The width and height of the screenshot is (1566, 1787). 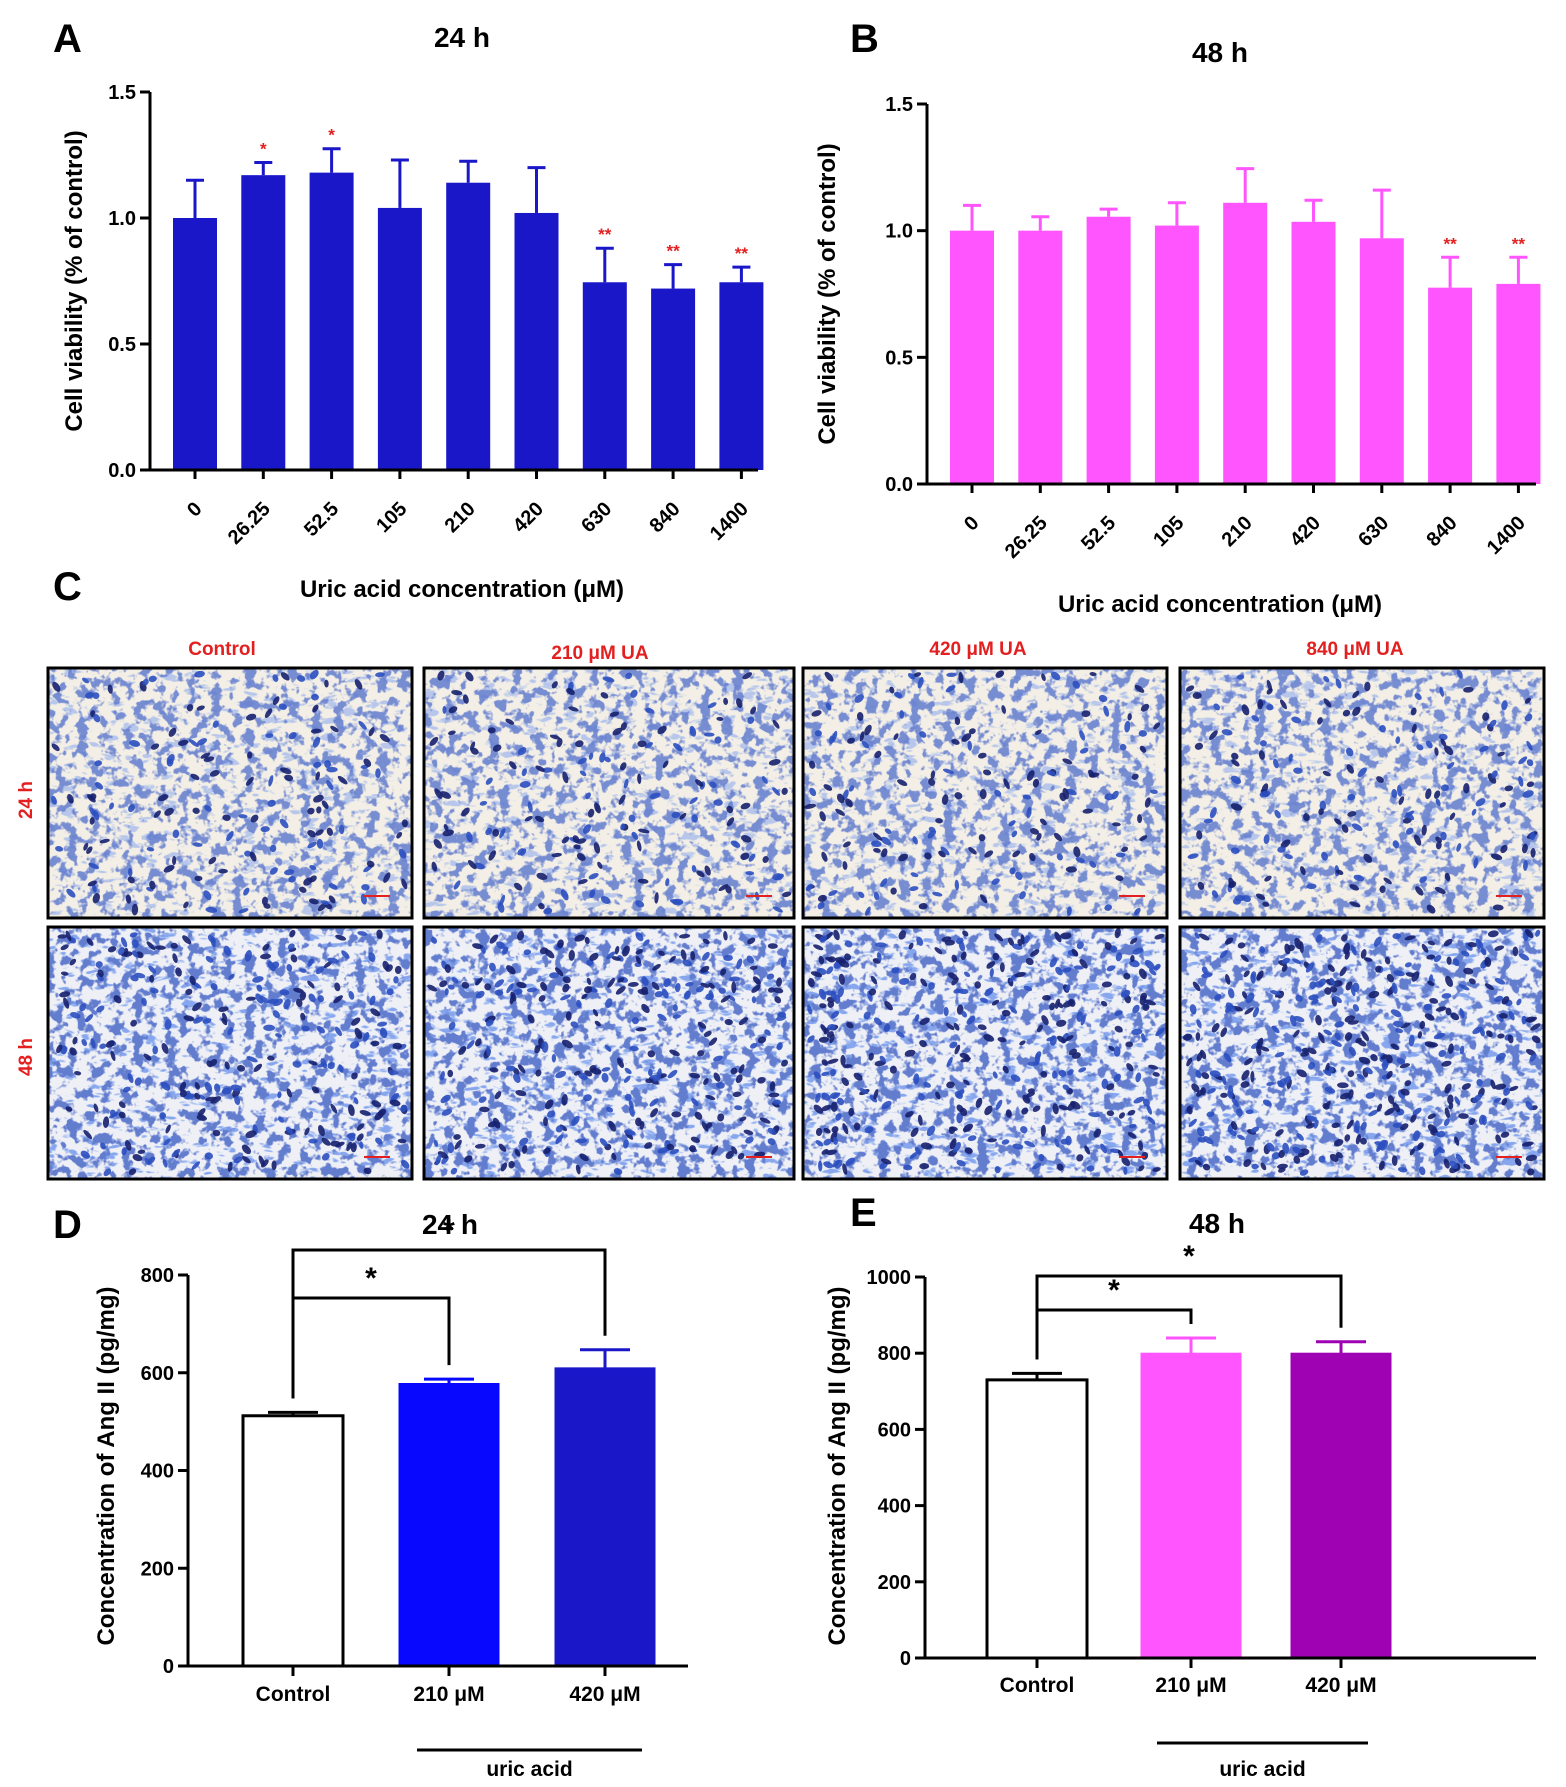 What do you see at coordinates (1340, 1685) in the screenshot?
I see `x-tick-label: 420 μM` at bounding box center [1340, 1685].